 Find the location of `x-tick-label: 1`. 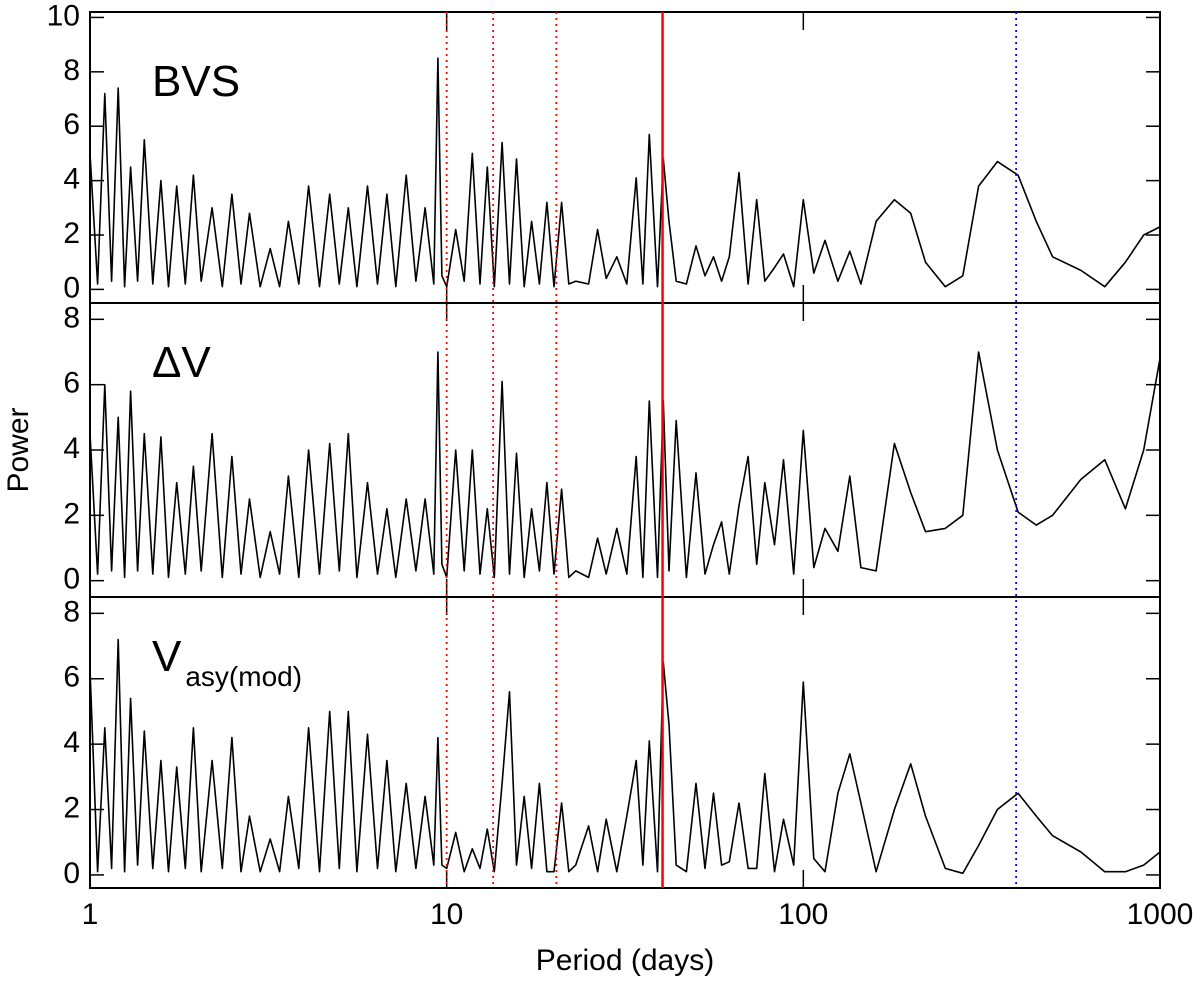

x-tick-label: 1 is located at coordinates (90, 914).